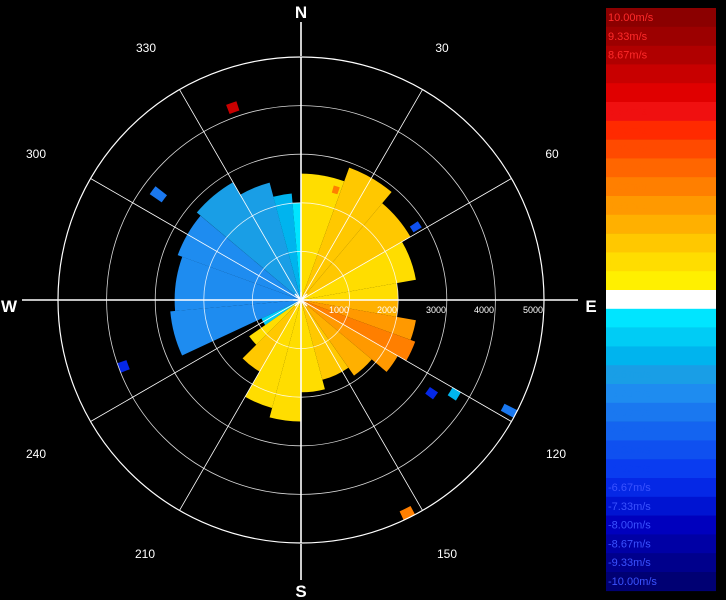  What do you see at coordinates (629, 338) in the screenshot?
I see `colorbar-label: -1.33m/s` at bounding box center [629, 338].